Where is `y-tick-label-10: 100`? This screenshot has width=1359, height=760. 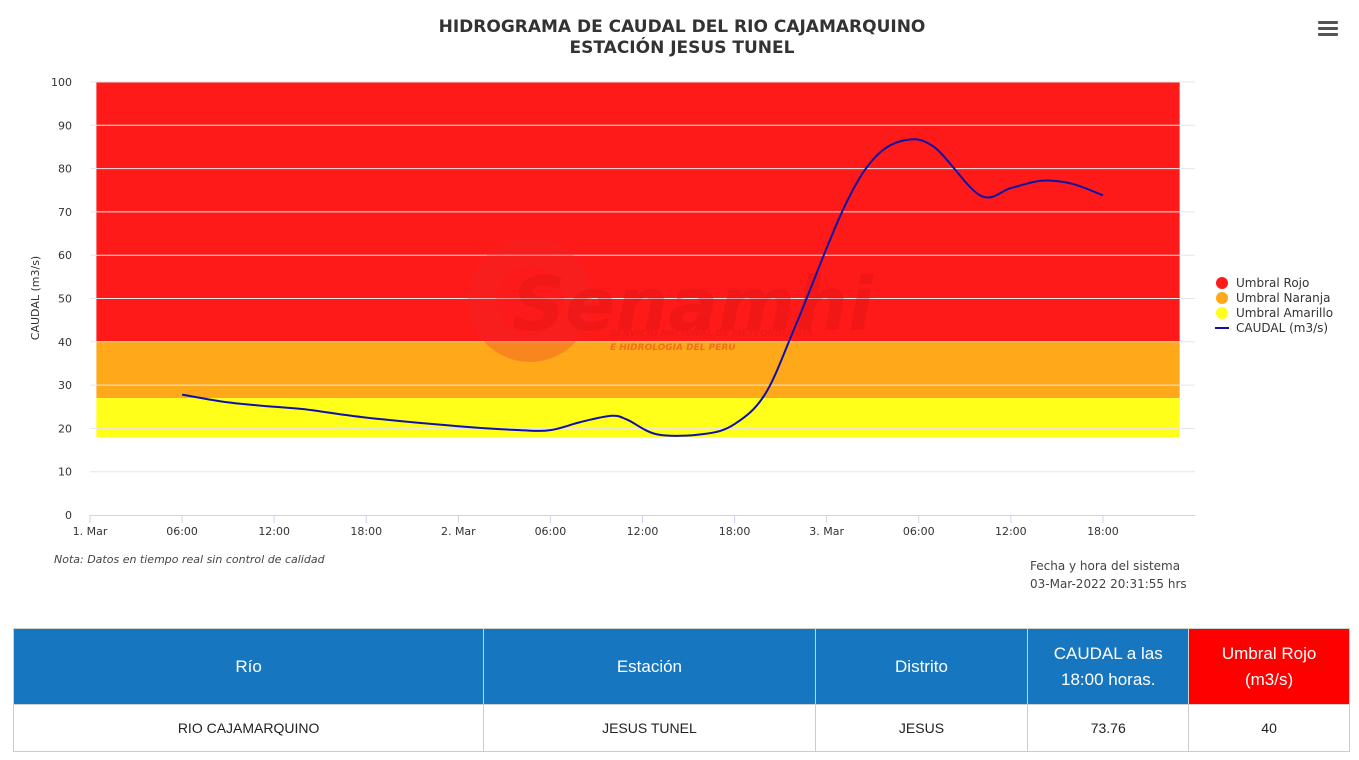 y-tick-label-10: 100 is located at coordinates (61, 82).